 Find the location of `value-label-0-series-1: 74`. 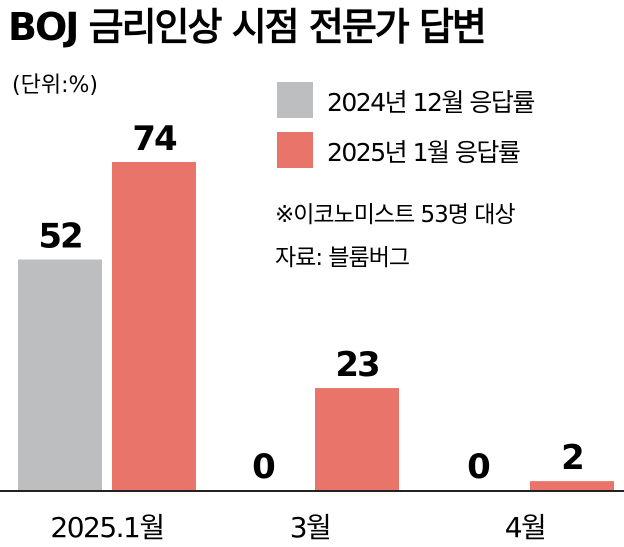

value-label-0-series-1: 74 is located at coordinates (154, 139).